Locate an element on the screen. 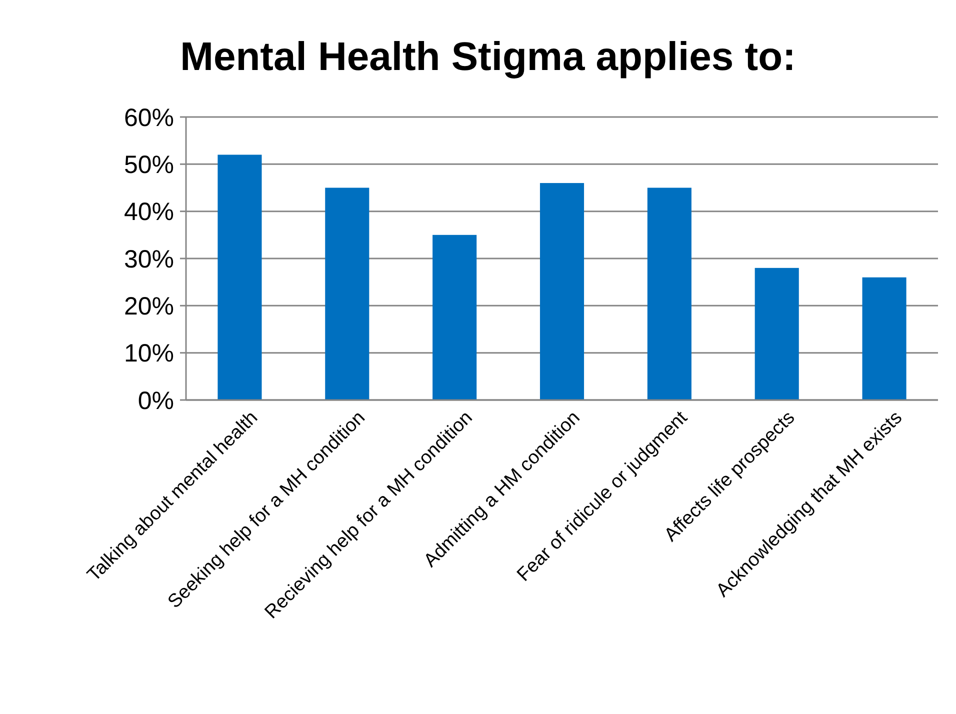 The height and width of the screenshot is (714, 956). y-tick-label: 50% is located at coordinates (149, 164).